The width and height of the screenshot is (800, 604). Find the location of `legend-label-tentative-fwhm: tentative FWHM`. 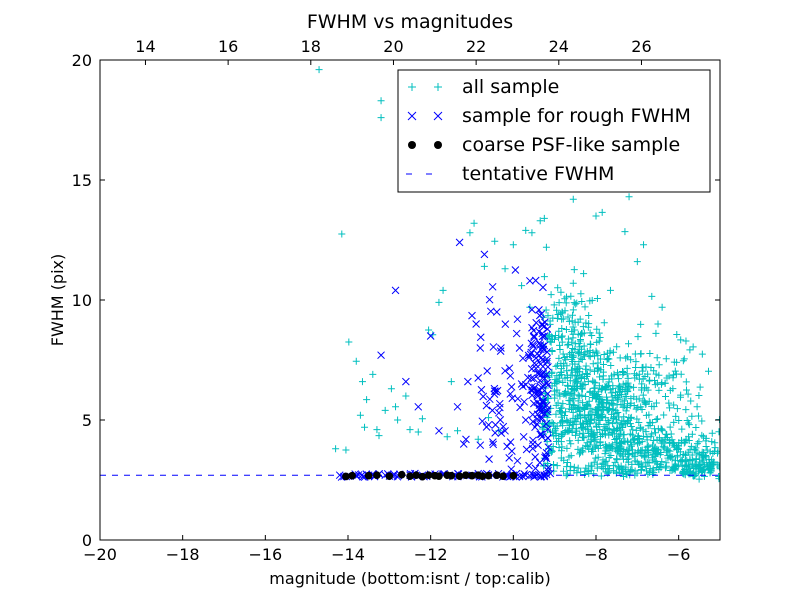

legend-label-tentative-fwhm: tentative FWHM is located at coordinates (538, 174).